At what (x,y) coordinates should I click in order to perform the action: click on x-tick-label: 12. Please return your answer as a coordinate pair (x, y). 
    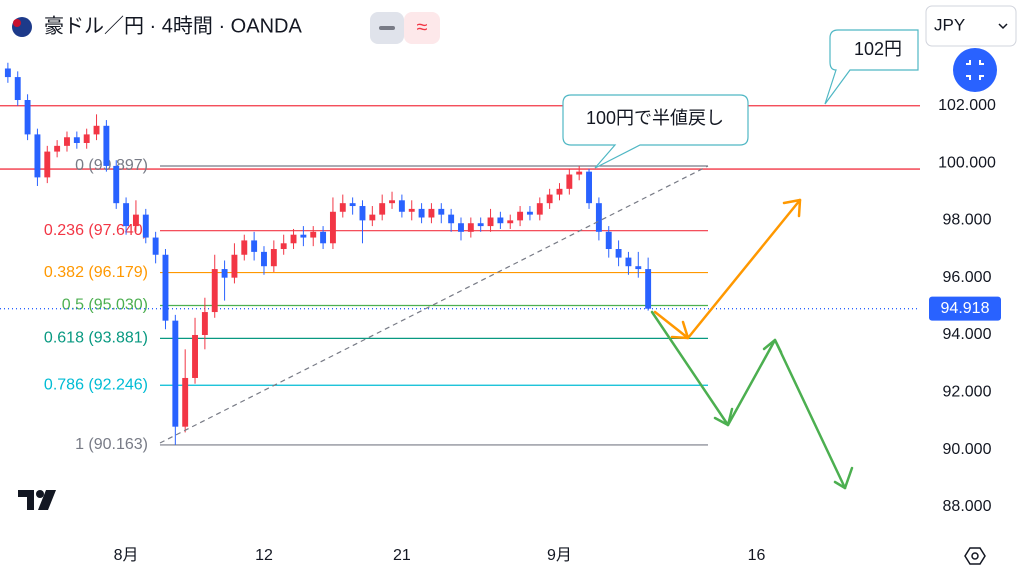
    Looking at the image, I should click on (264, 555).